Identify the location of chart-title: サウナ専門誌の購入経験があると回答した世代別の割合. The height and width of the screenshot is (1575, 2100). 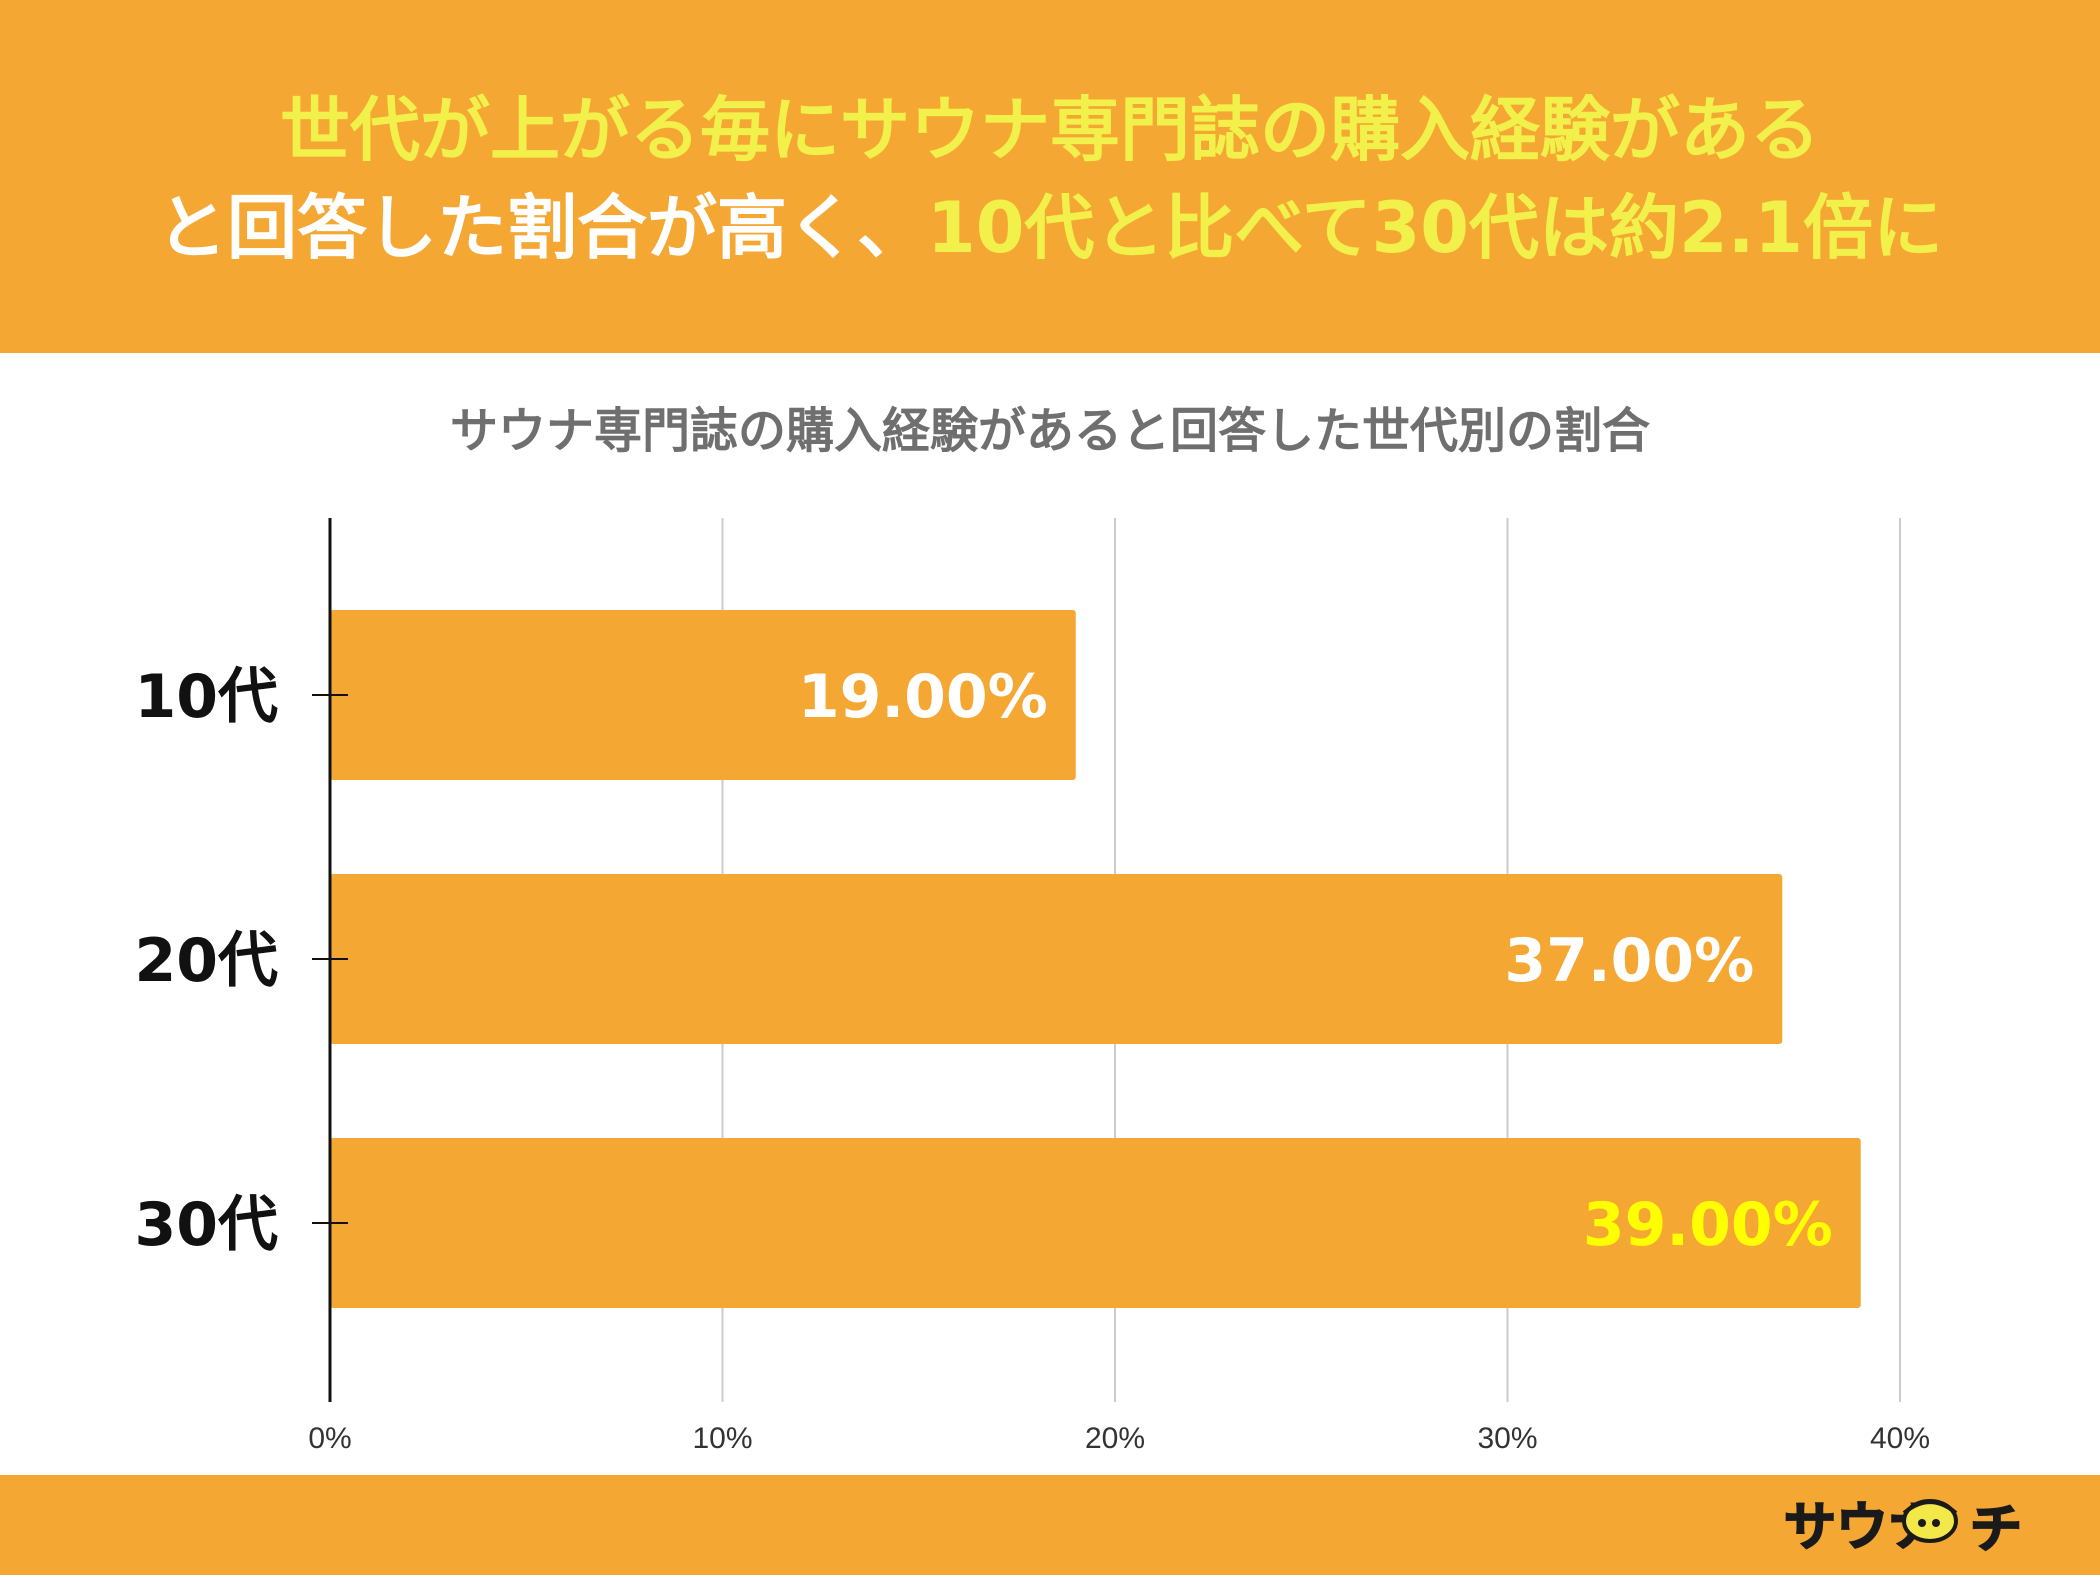
(1049, 431).